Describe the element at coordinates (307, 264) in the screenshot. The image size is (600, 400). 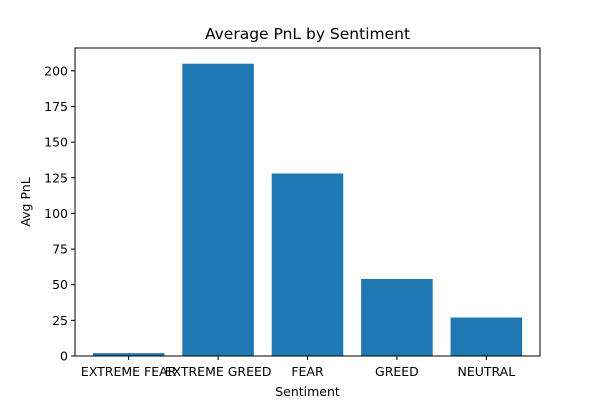
I see `bar-fear` at that location.